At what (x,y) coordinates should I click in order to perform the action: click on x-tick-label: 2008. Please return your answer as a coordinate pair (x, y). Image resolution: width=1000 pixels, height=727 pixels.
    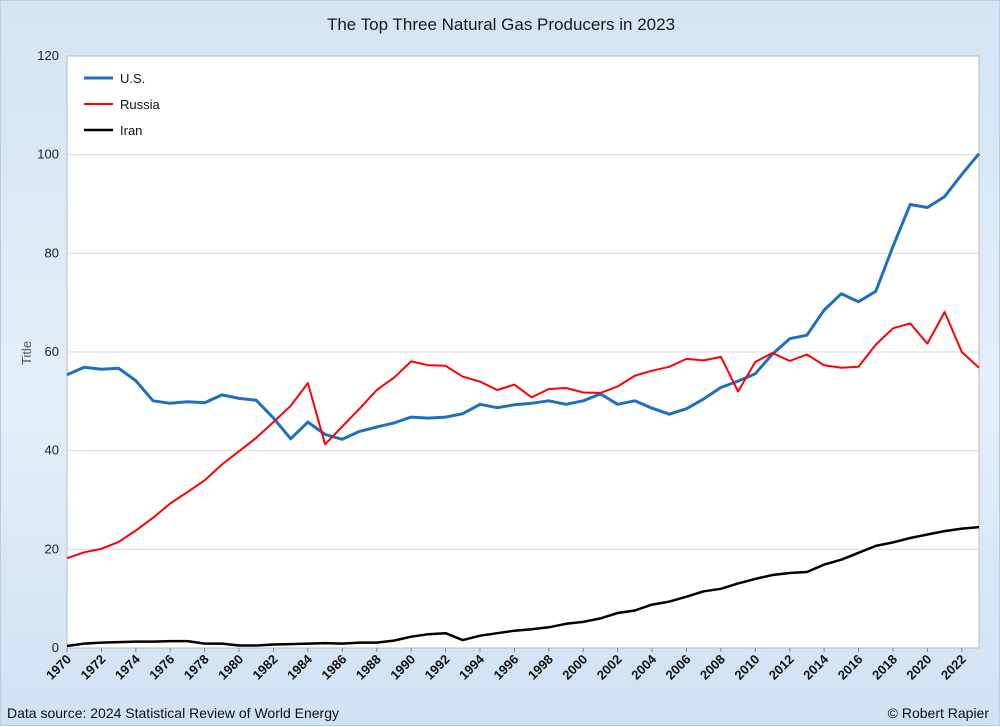
    Looking at the image, I should click on (712, 667).